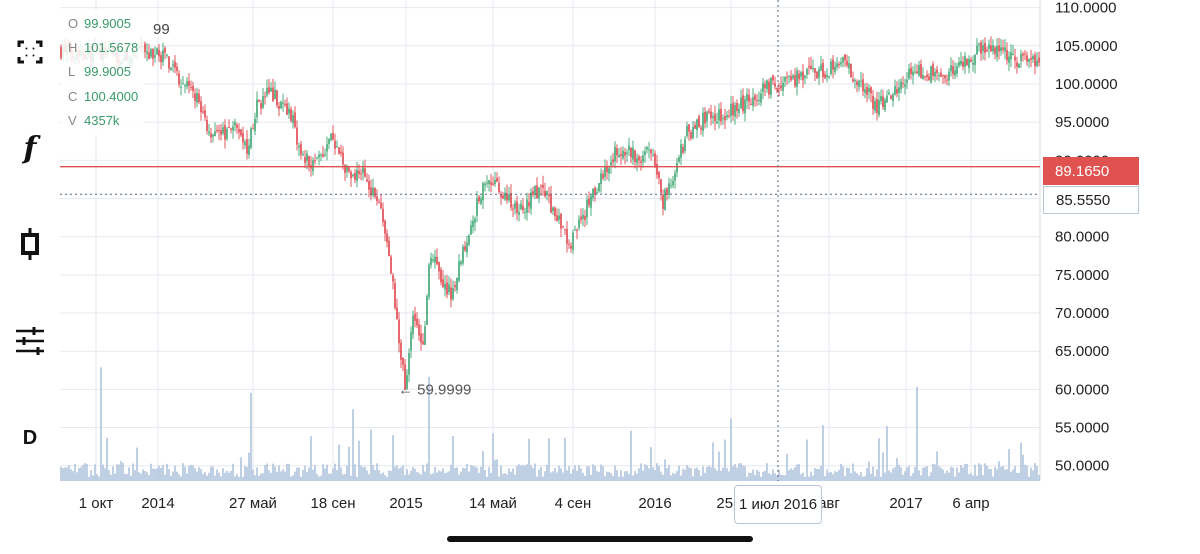  I want to click on function-tool-button: f, so click(30, 148).